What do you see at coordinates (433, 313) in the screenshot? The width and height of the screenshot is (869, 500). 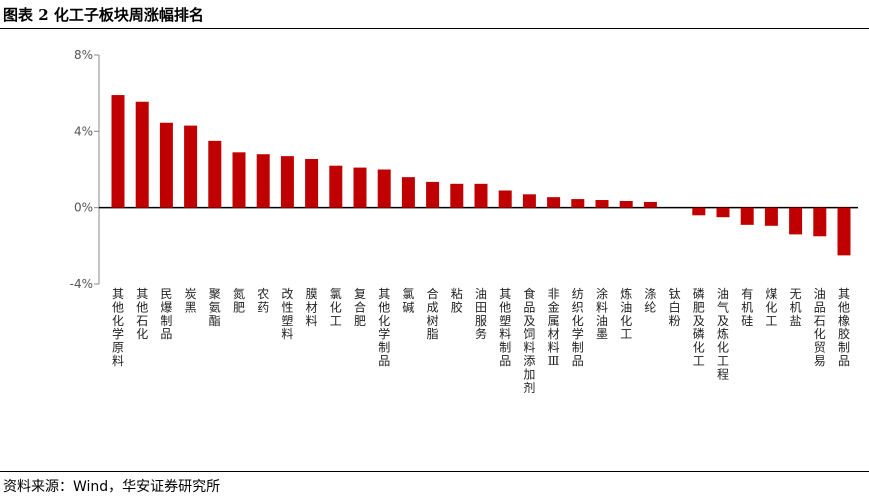 I see `category-label: 合成树脂` at bounding box center [433, 313].